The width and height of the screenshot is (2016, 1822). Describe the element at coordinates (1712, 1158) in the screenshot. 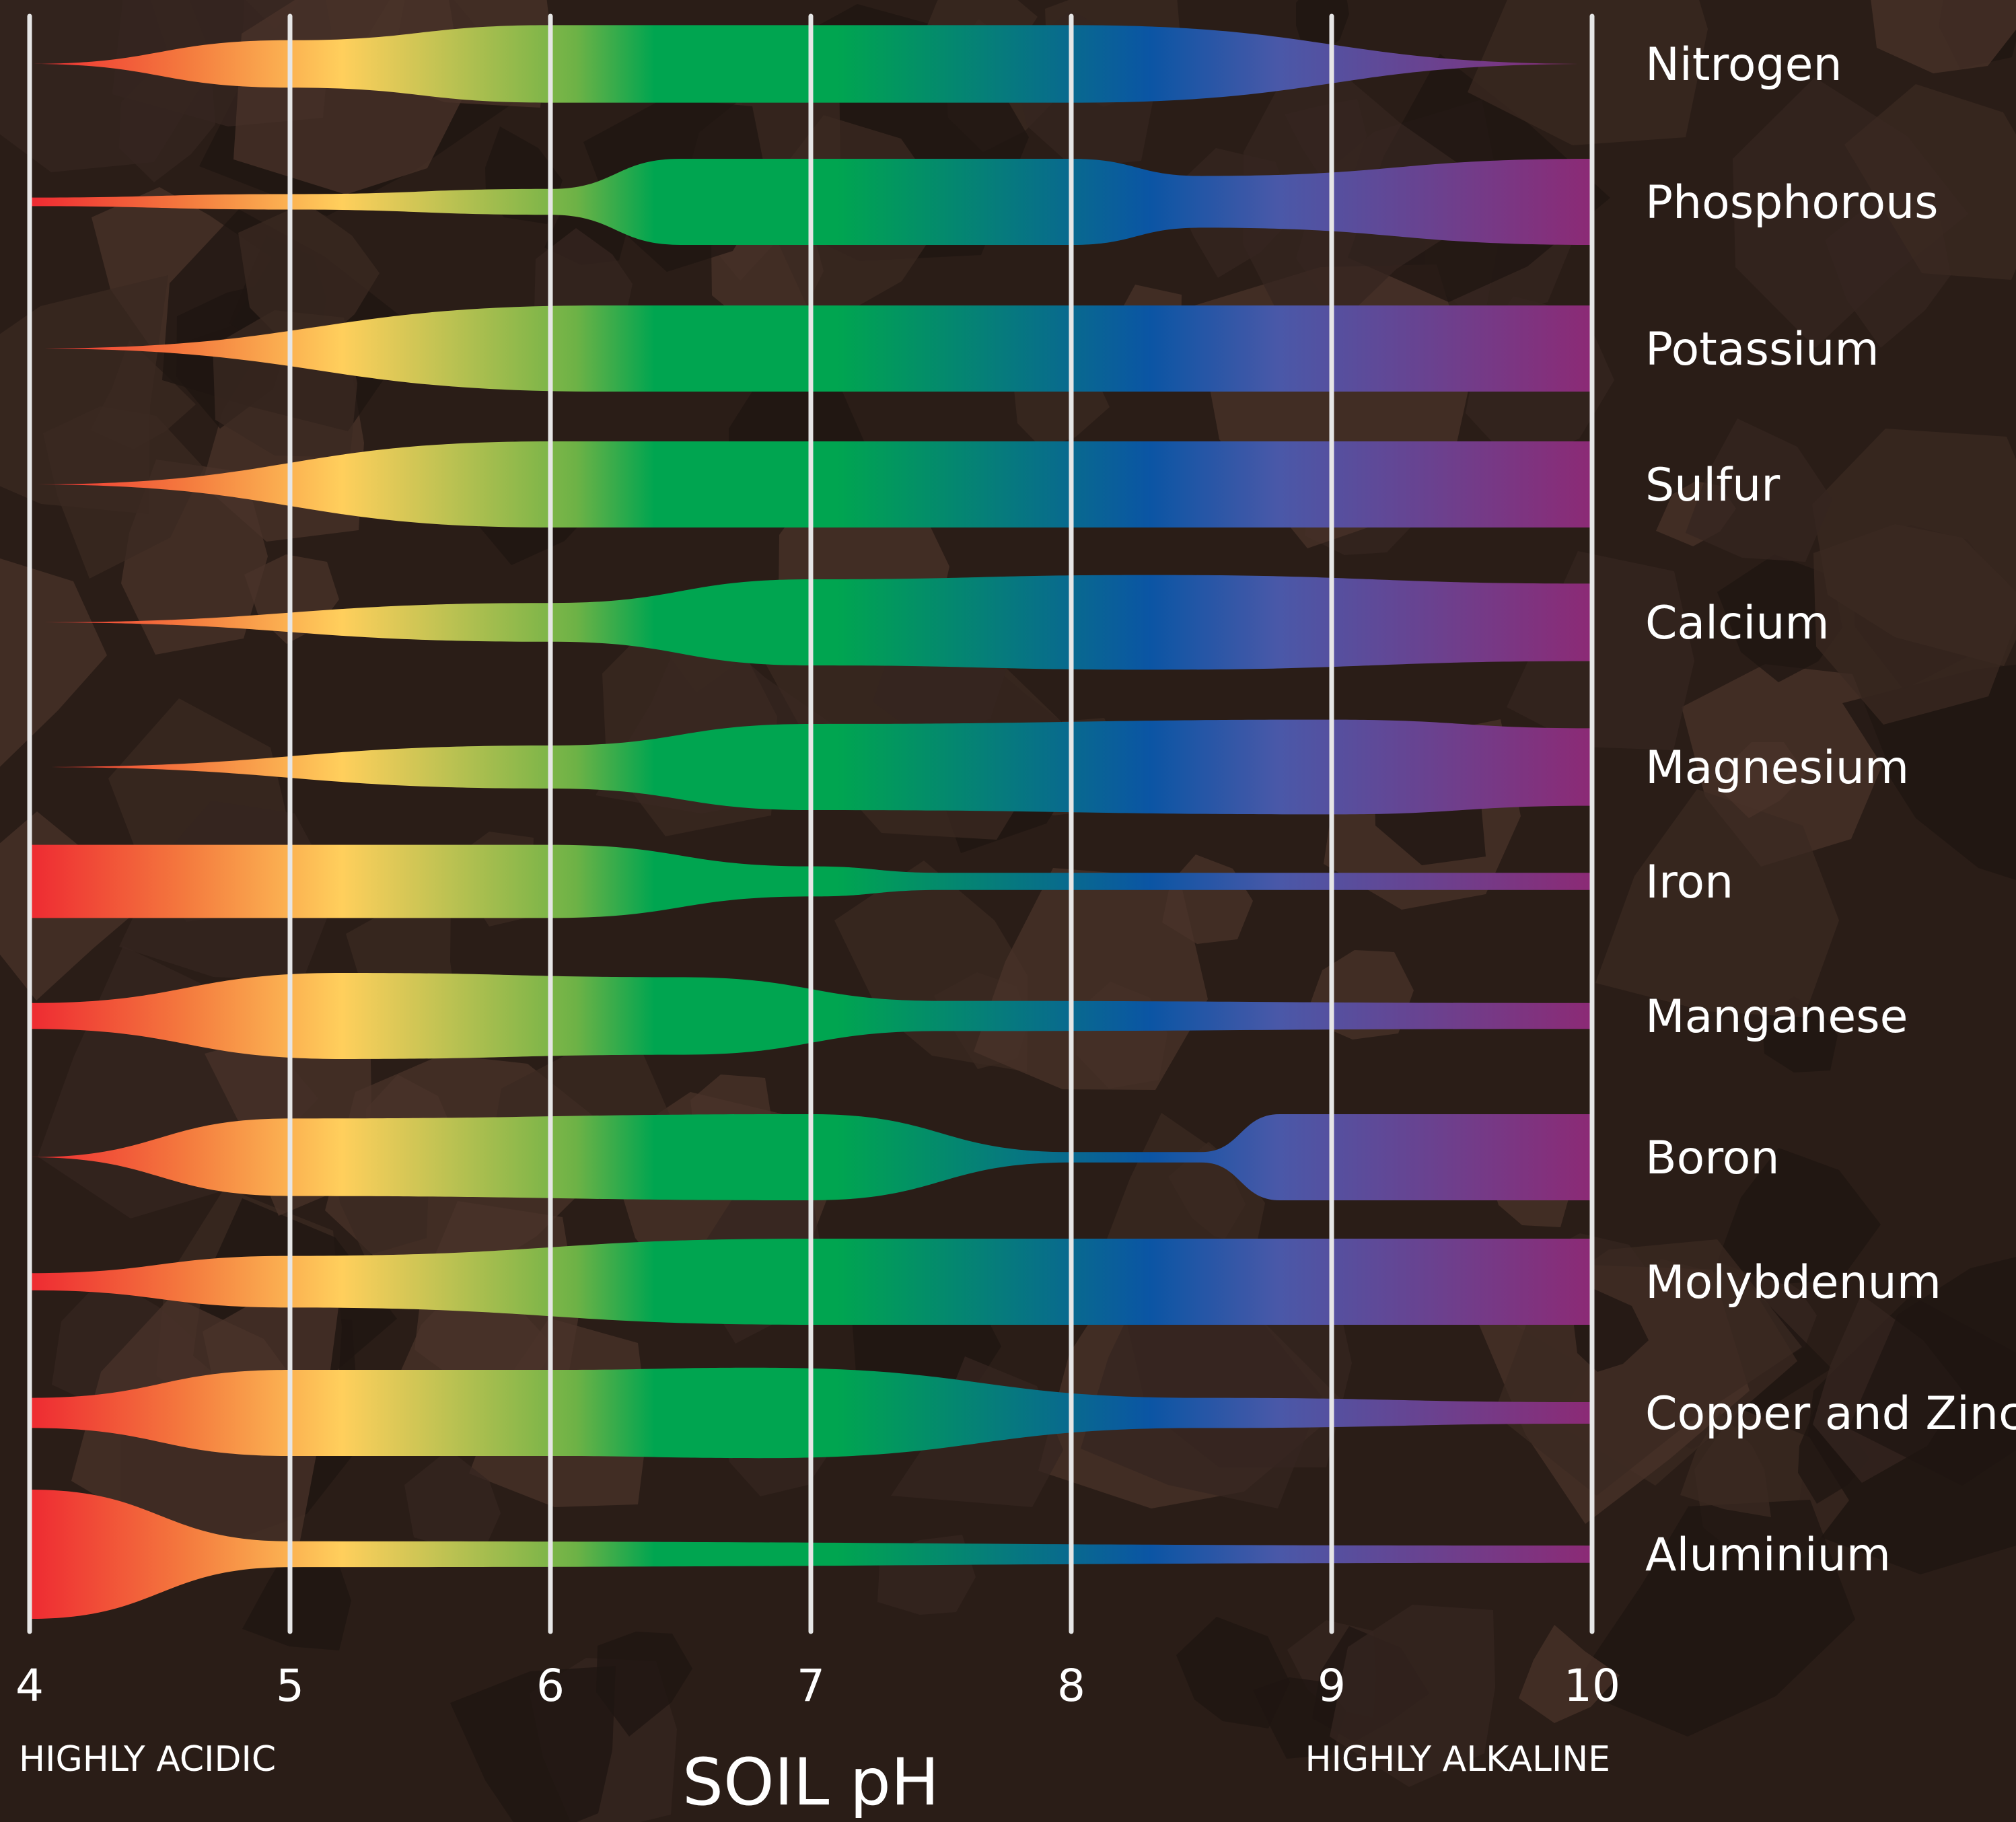

I see `label-boron: Boron` at that location.